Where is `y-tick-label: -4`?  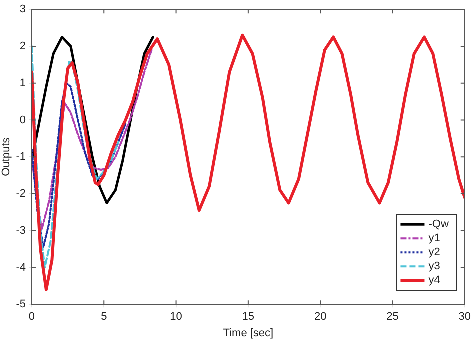 y-tick-label: -4 is located at coordinates (21, 268).